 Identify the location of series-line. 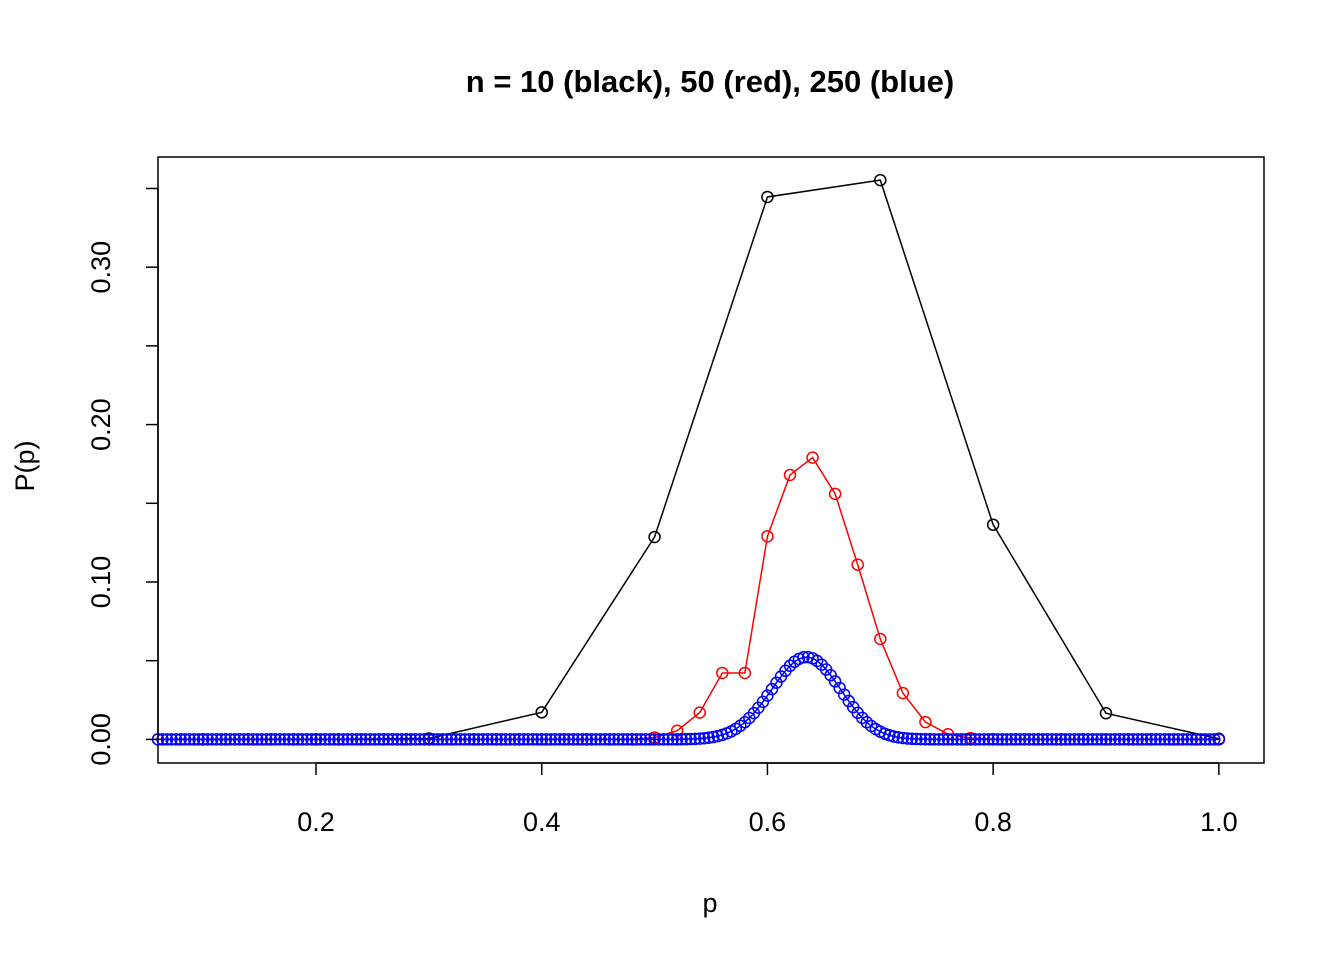
(688, 698).